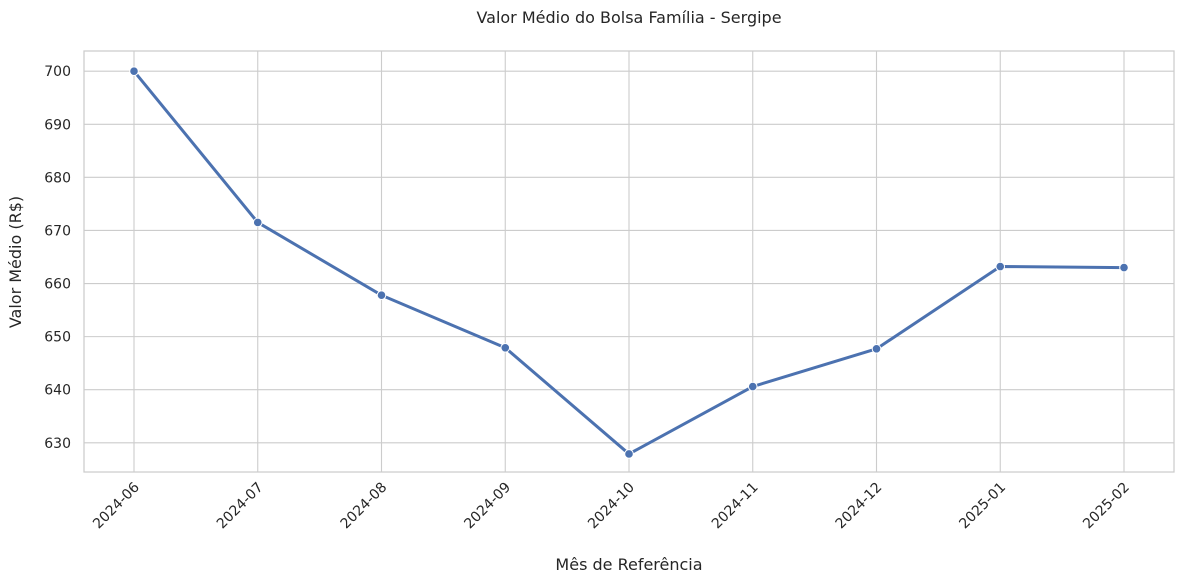  What do you see at coordinates (1106, 506) in the screenshot?
I see `x-tick-label: 2025-02` at bounding box center [1106, 506].